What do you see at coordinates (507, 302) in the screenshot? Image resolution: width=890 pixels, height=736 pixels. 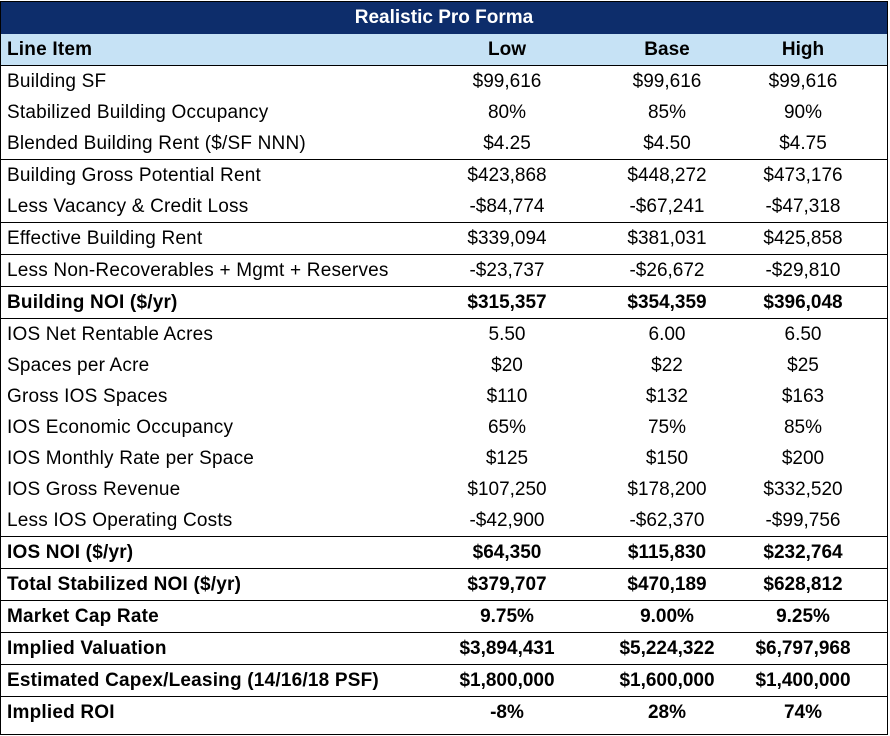 I see `cell-low: $315,357` at bounding box center [507, 302].